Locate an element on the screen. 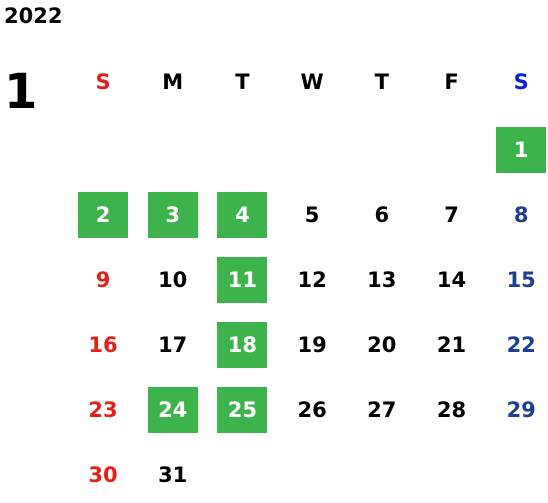  day: 6 is located at coordinates (382, 215).